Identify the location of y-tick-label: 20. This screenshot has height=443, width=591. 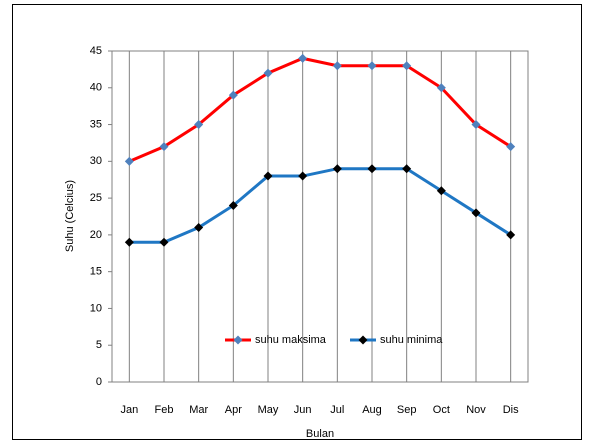
(96, 235).